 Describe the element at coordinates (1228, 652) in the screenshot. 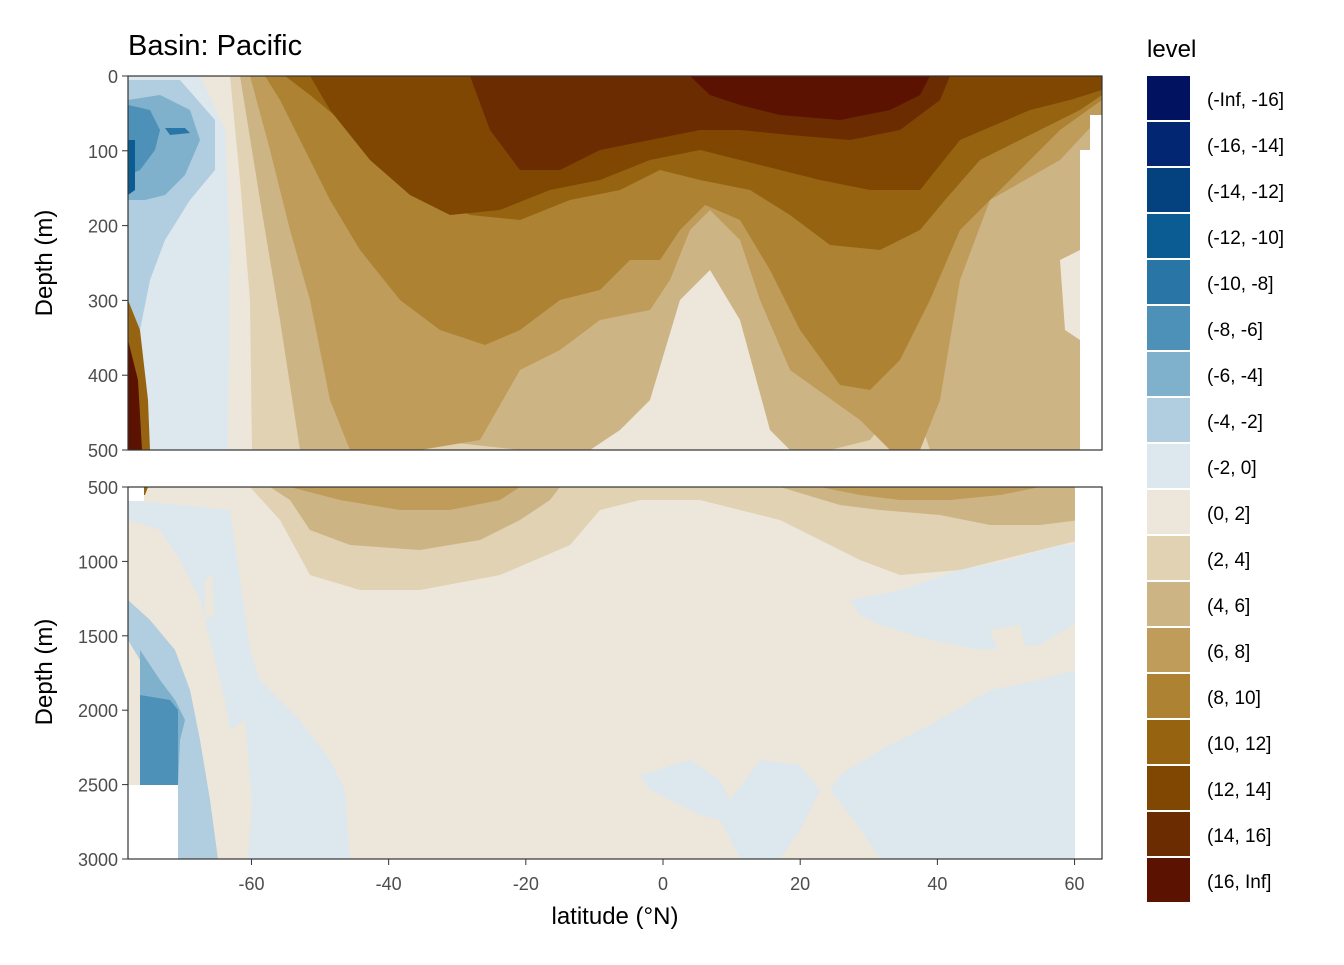

I see `legend-label: (6, 8]` at that location.